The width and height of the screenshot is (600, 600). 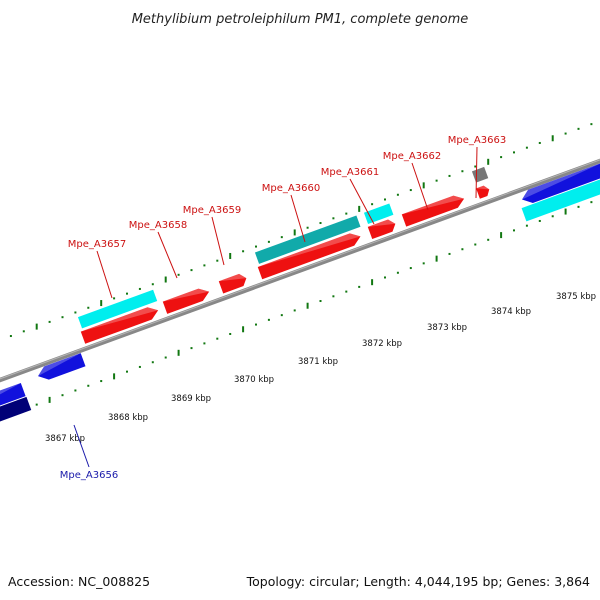 I want to click on gene-Mpe_A3661-arrow-shine, so click(x=381, y=223).